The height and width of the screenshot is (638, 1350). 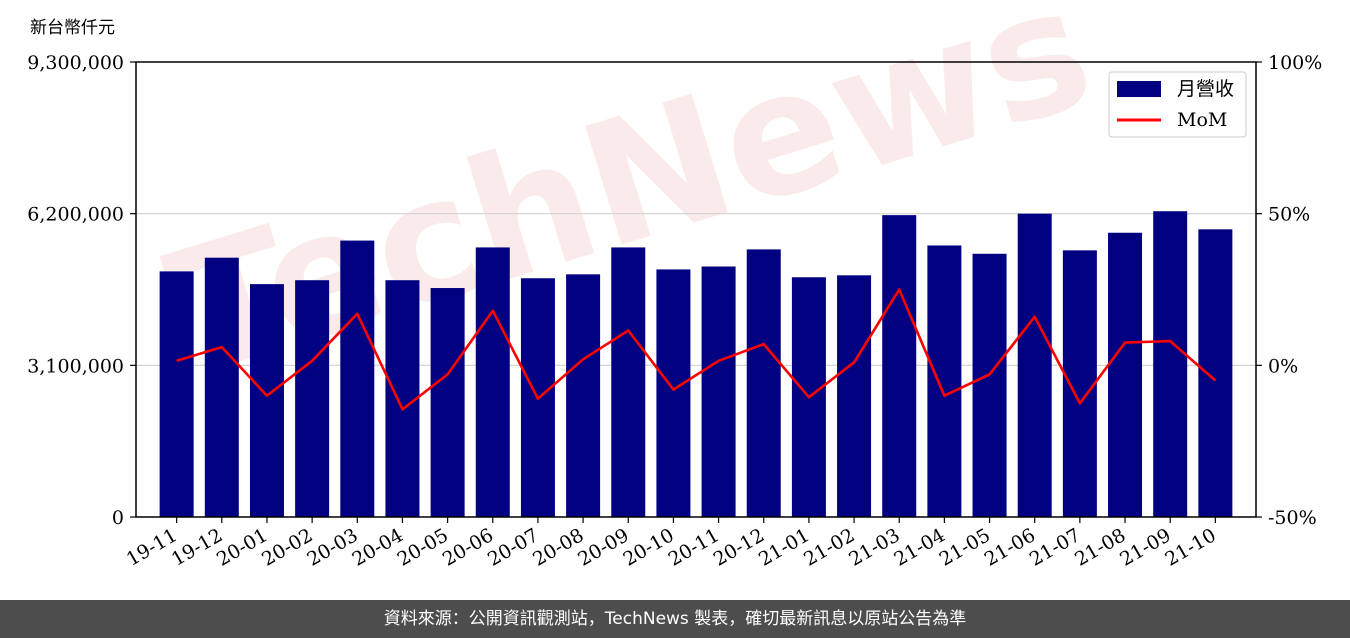 What do you see at coordinates (874, 547) in the screenshot?
I see `x-tick-label: 21-03` at bounding box center [874, 547].